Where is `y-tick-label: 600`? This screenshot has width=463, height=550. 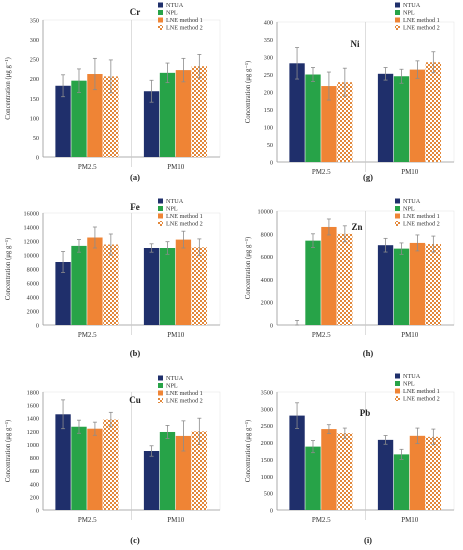
y-tick-label: 600 is located at coordinates (34, 471).